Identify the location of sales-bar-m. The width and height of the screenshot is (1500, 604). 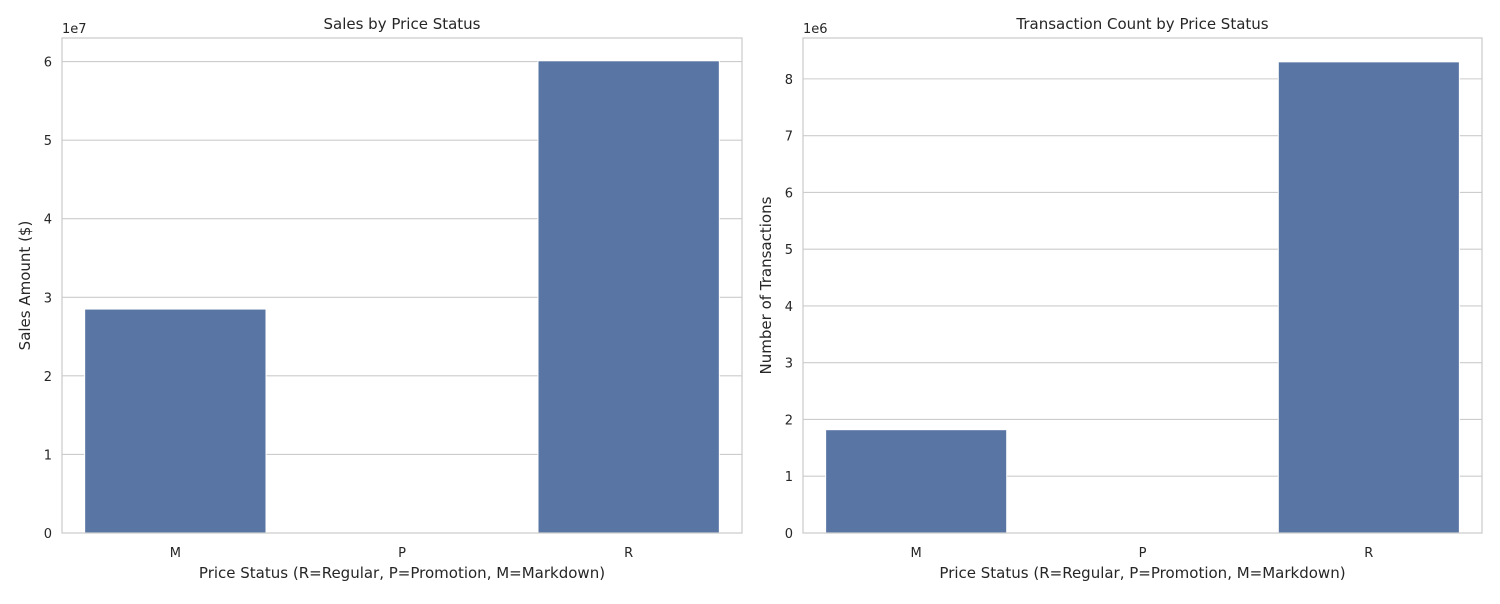
(175, 421).